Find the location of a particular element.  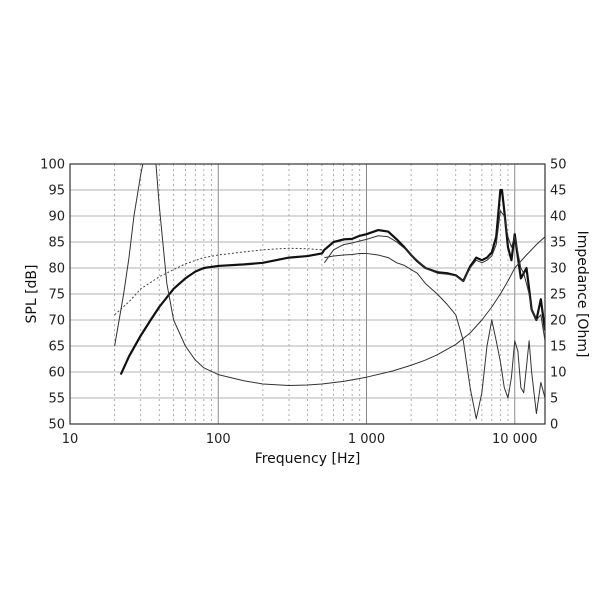

right-y-tick-label: 5 is located at coordinates (554, 399).